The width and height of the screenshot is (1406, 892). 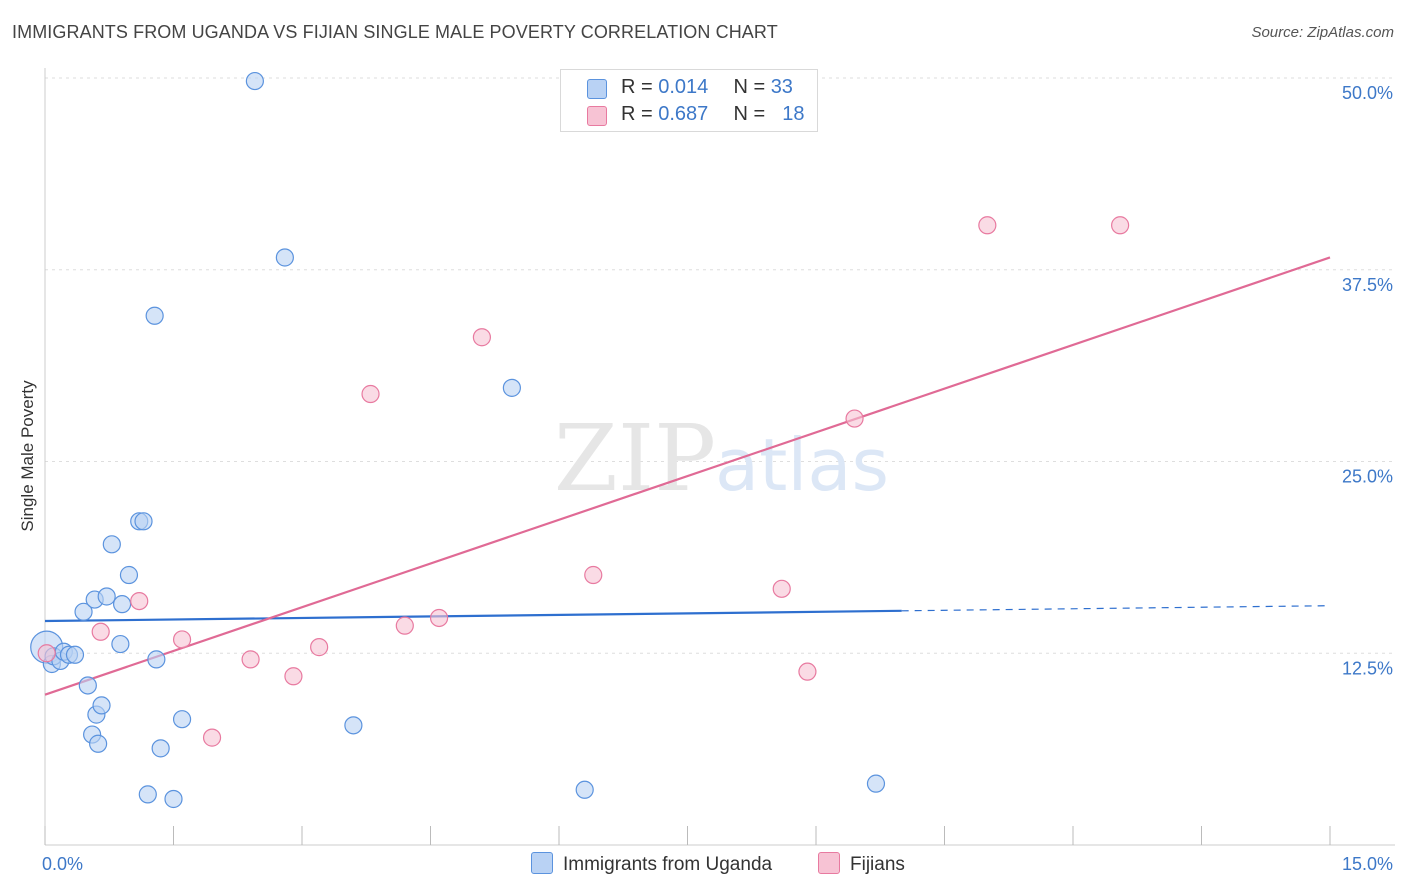 I want to click on bottom-legend-uganda: Immigrants from Uganda, so click(x=651, y=864).